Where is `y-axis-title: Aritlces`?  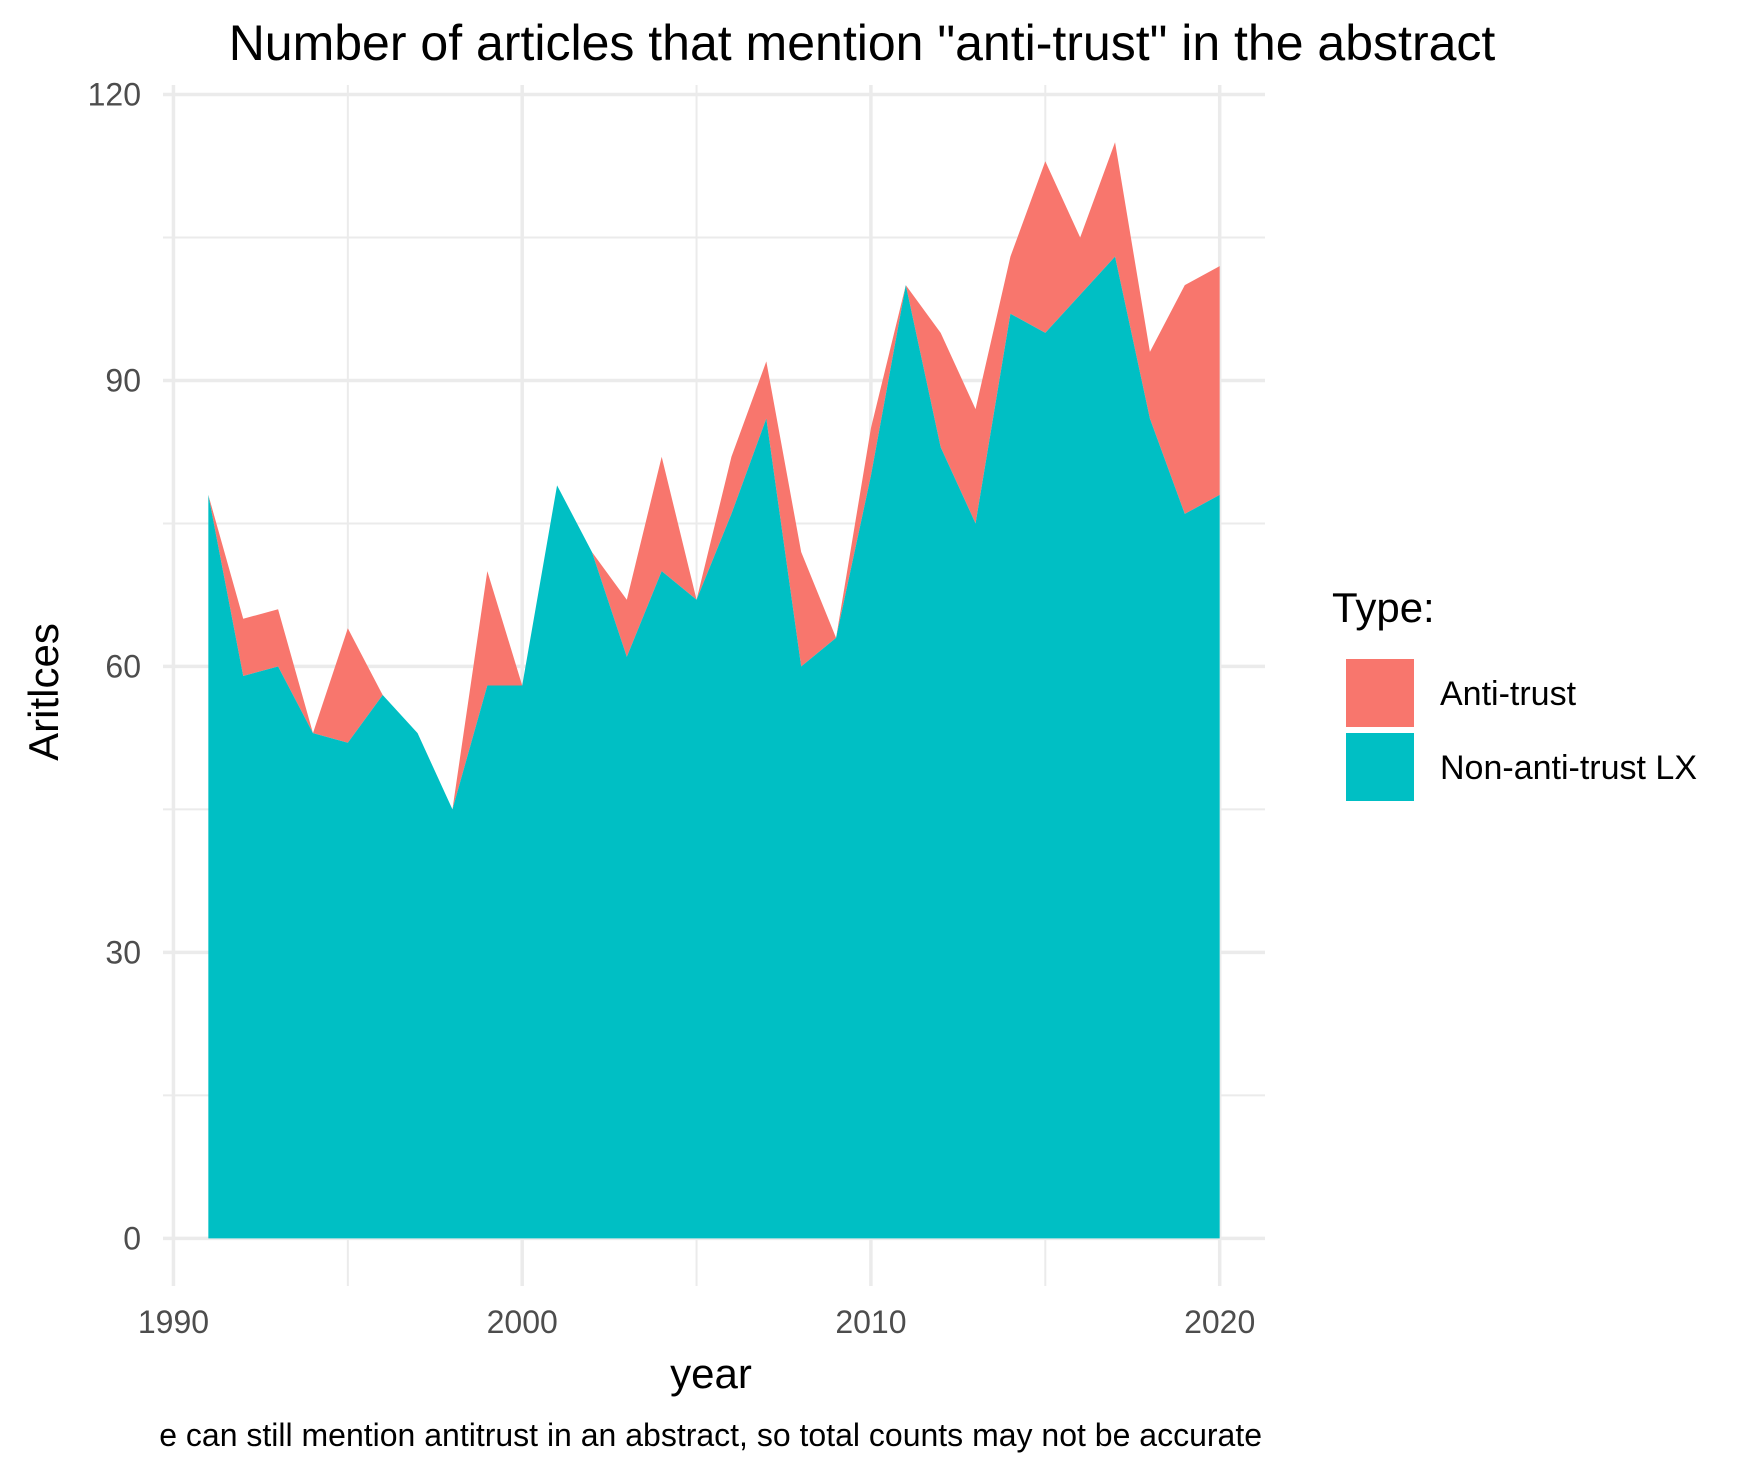
y-axis-title: Aritlces is located at coordinates (43, 692).